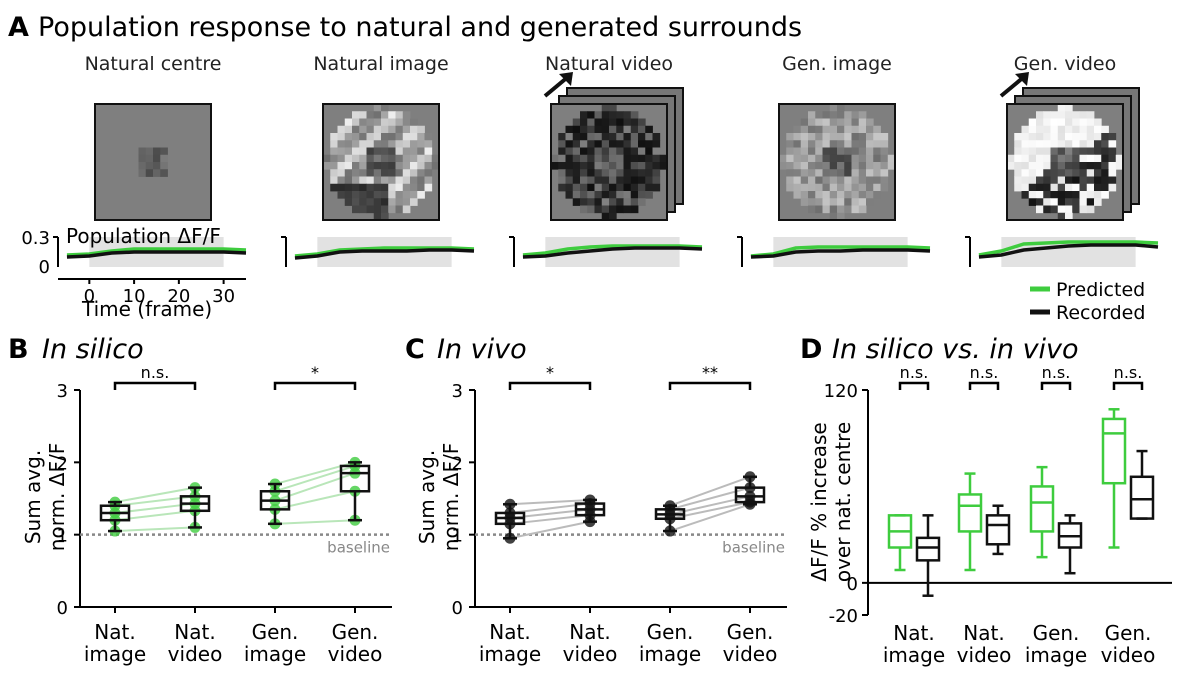 The image size is (1200, 680). Describe the element at coordinates (457, 536) in the screenshot. I see `panelC-ytick-label-1: 1` at that location.